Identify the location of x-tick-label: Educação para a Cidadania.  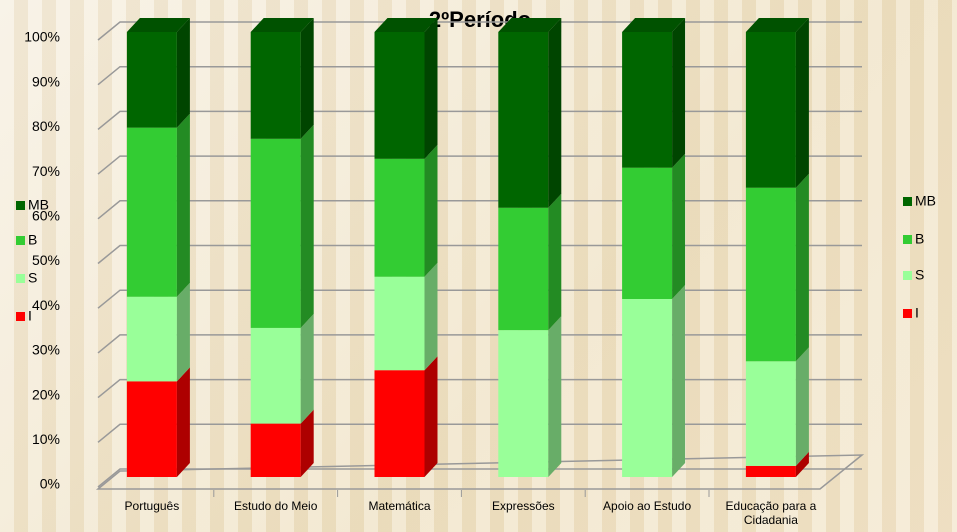
(771, 513).